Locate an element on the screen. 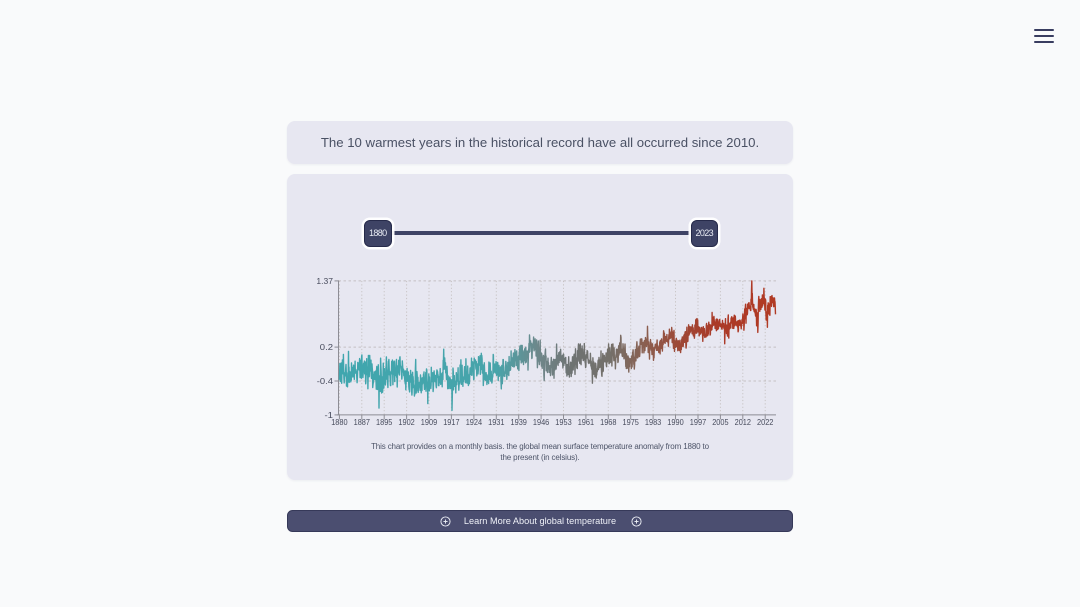 The image size is (1080, 607). svg-text: 2012 is located at coordinates (743, 422).